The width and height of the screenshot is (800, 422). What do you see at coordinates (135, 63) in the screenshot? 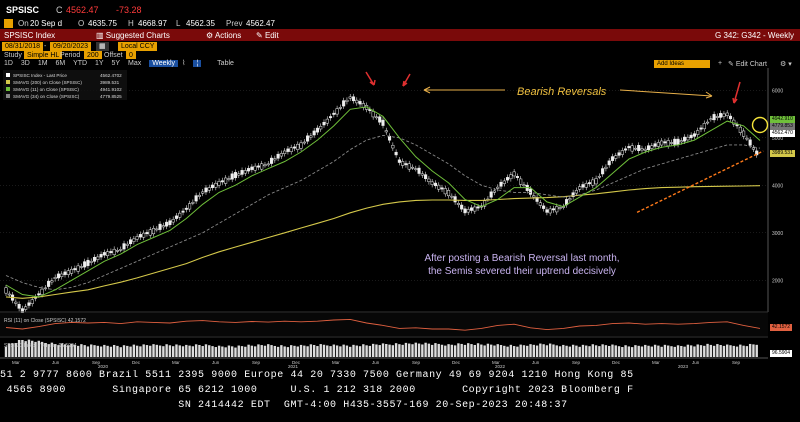
I see `range-max: Max` at bounding box center [135, 63].